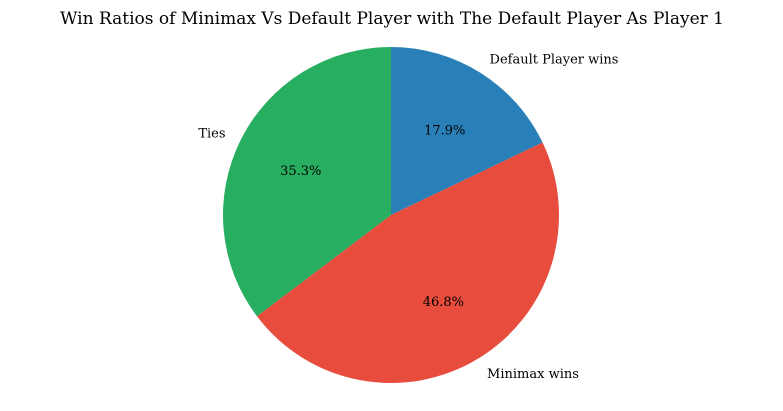 Image resolution: width=783 pixels, height=411 pixels. I want to click on pie-slice-category-label: Default Player wins, so click(554, 60).